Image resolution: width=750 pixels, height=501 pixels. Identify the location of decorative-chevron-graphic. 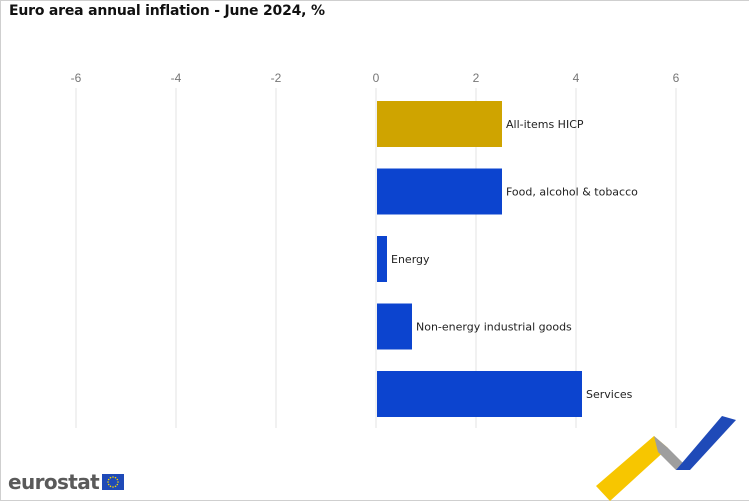
(666, 458).